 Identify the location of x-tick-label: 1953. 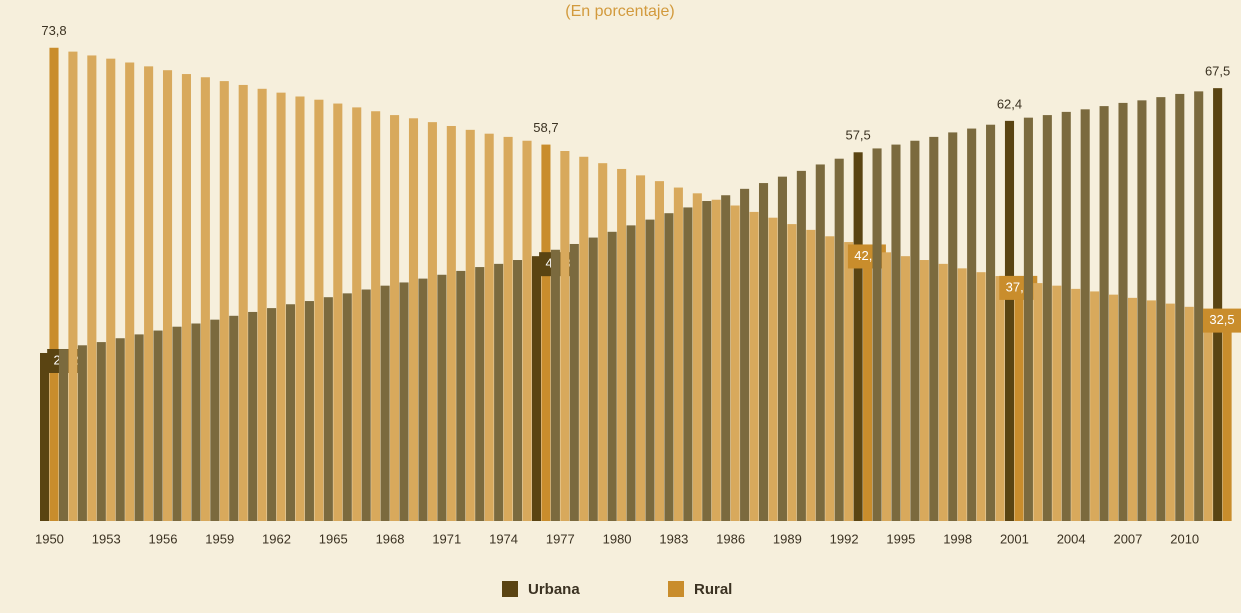
(106, 538).